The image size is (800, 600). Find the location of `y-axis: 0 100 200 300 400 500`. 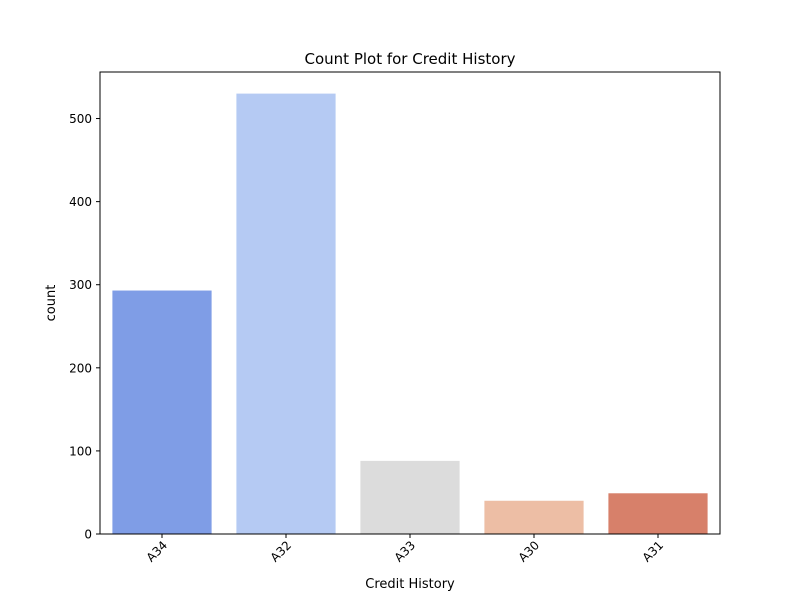

y-axis: 0 100 200 300 400 500 is located at coordinates (84, 327).